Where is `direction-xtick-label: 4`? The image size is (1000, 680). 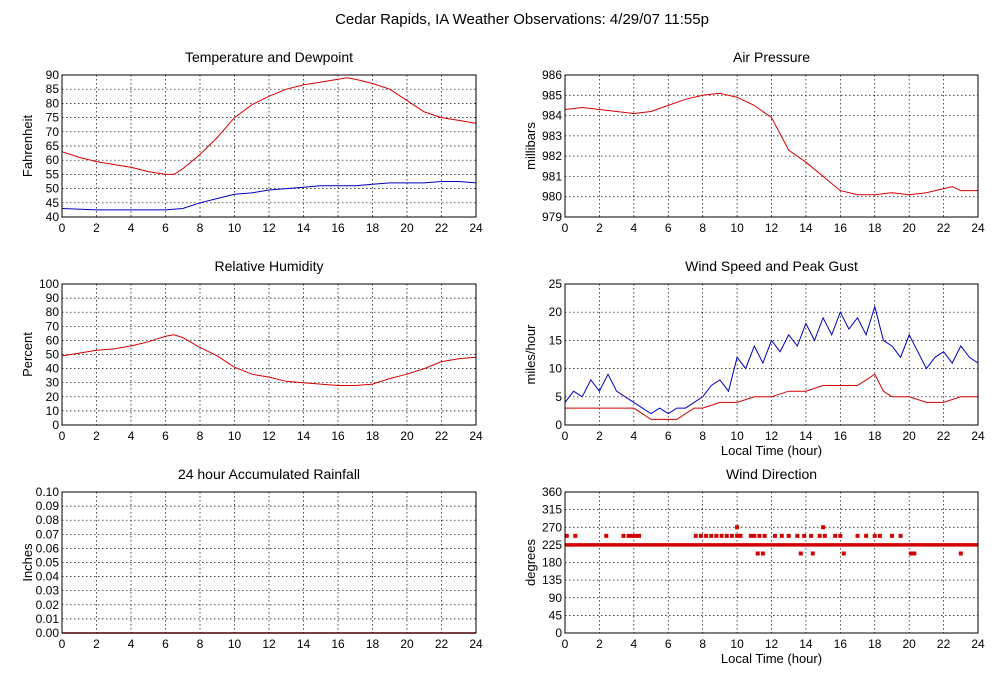
direction-xtick-label: 4 is located at coordinates (633, 644).